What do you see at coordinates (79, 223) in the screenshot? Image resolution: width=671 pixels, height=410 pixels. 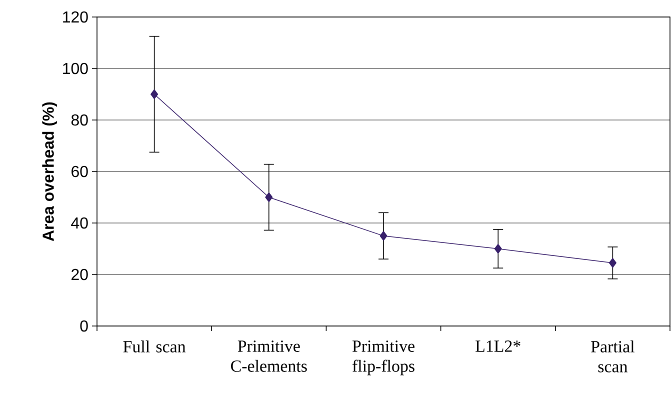 I see `y-tick-label: 40` at bounding box center [79, 223].